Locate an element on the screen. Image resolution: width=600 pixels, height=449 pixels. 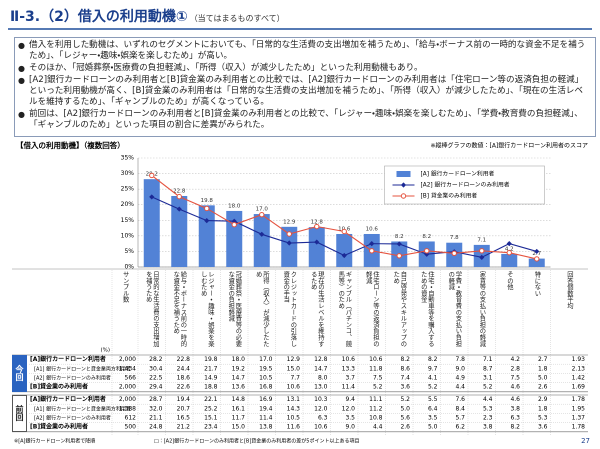
average-value: 1.78 is located at coordinates (579, 427).